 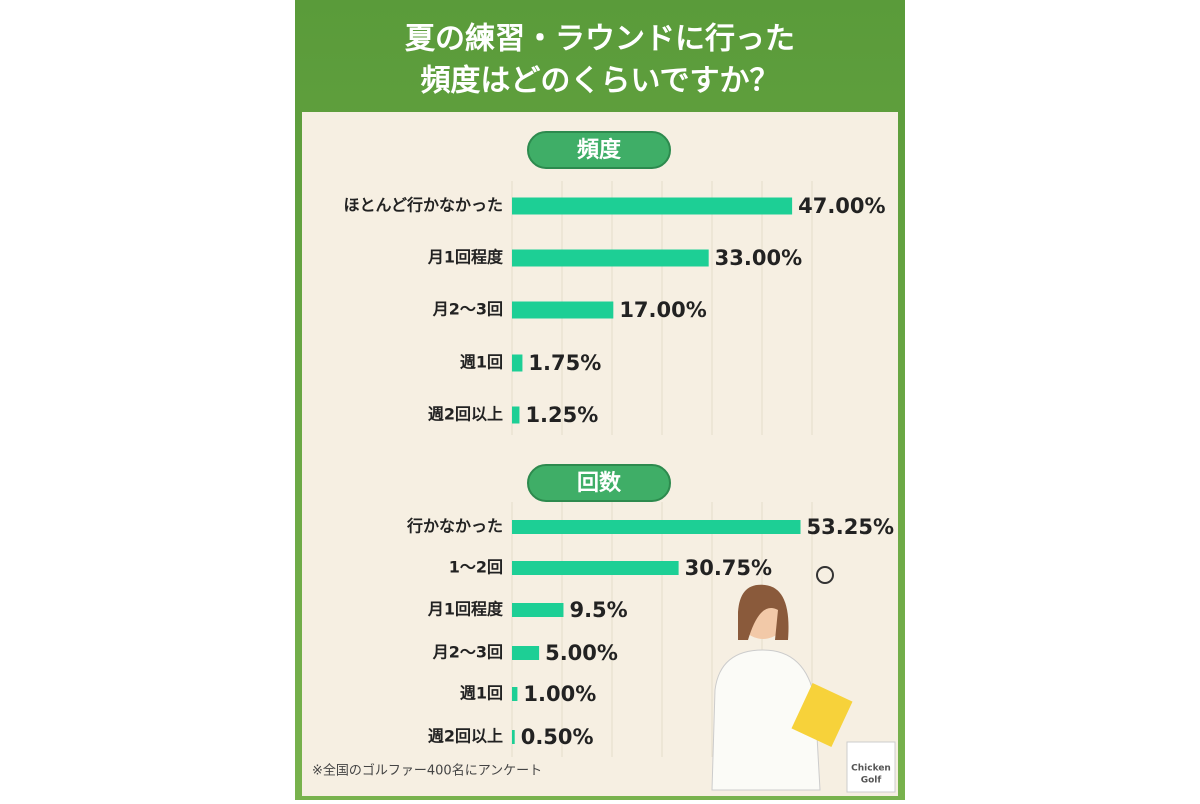 What do you see at coordinates (599, 81) in the screenshot?
I see `title-line: 頻度はどのくらいですか？` at bounding box center [599, 81].